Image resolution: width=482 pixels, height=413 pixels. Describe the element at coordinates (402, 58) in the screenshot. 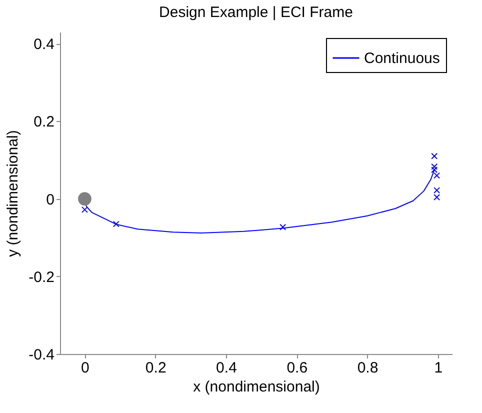

I see `legend-label: Continuous` at that location.